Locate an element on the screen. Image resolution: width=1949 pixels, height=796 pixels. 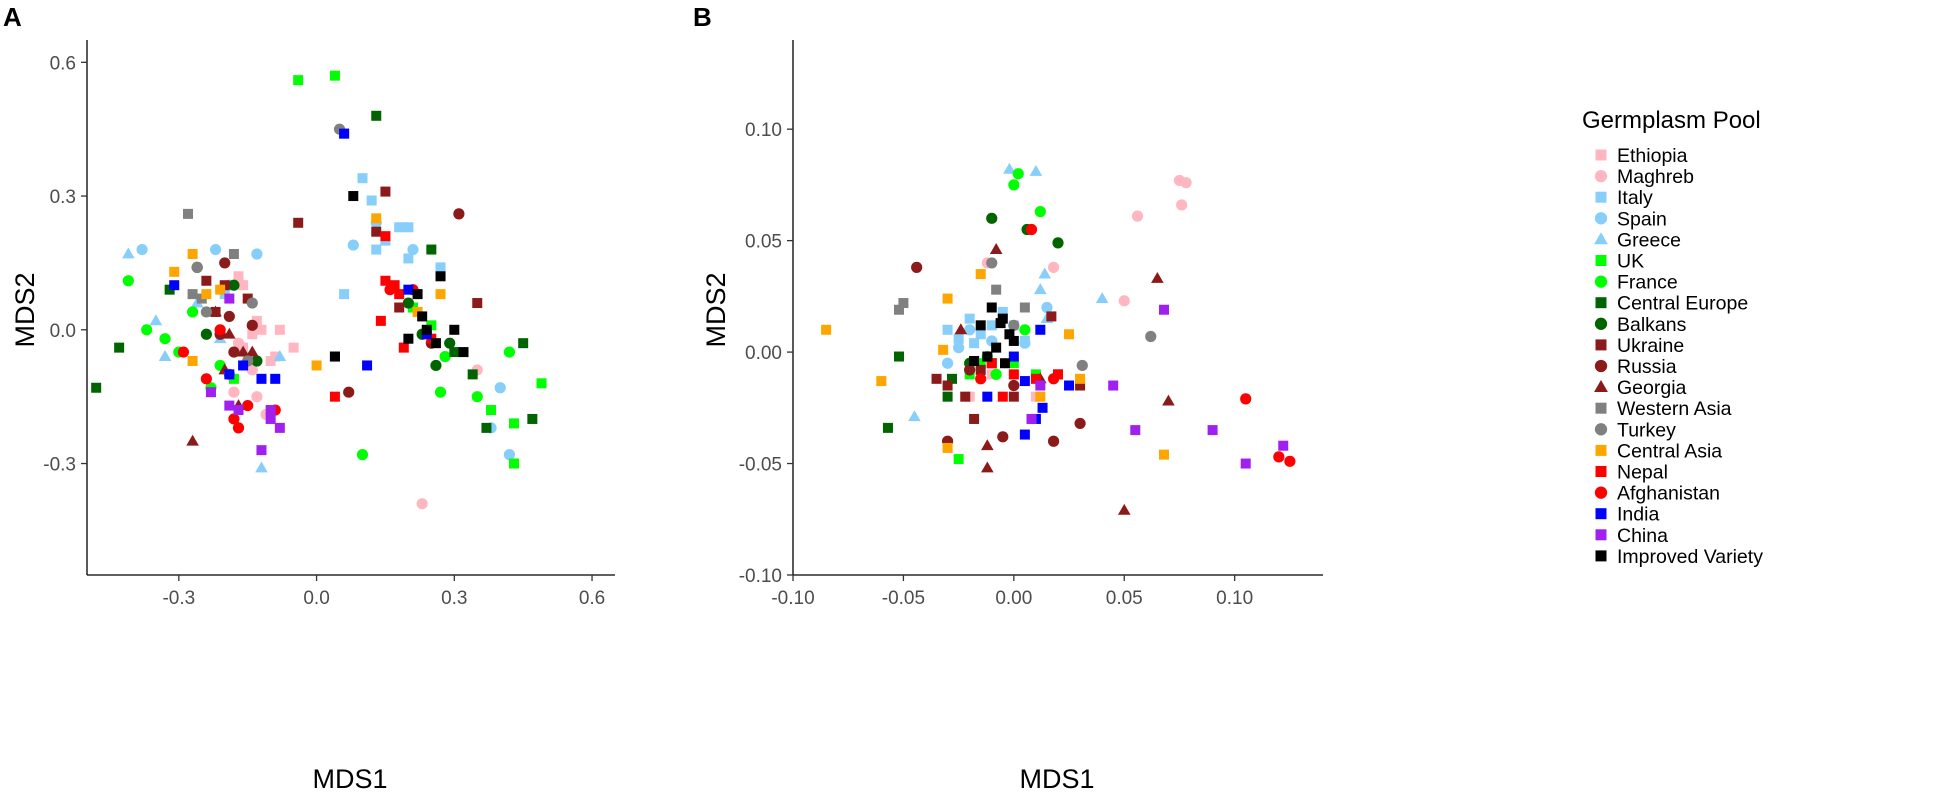
panel-a-y-tick-label: 0.6 is located at coordinates (63, 63).